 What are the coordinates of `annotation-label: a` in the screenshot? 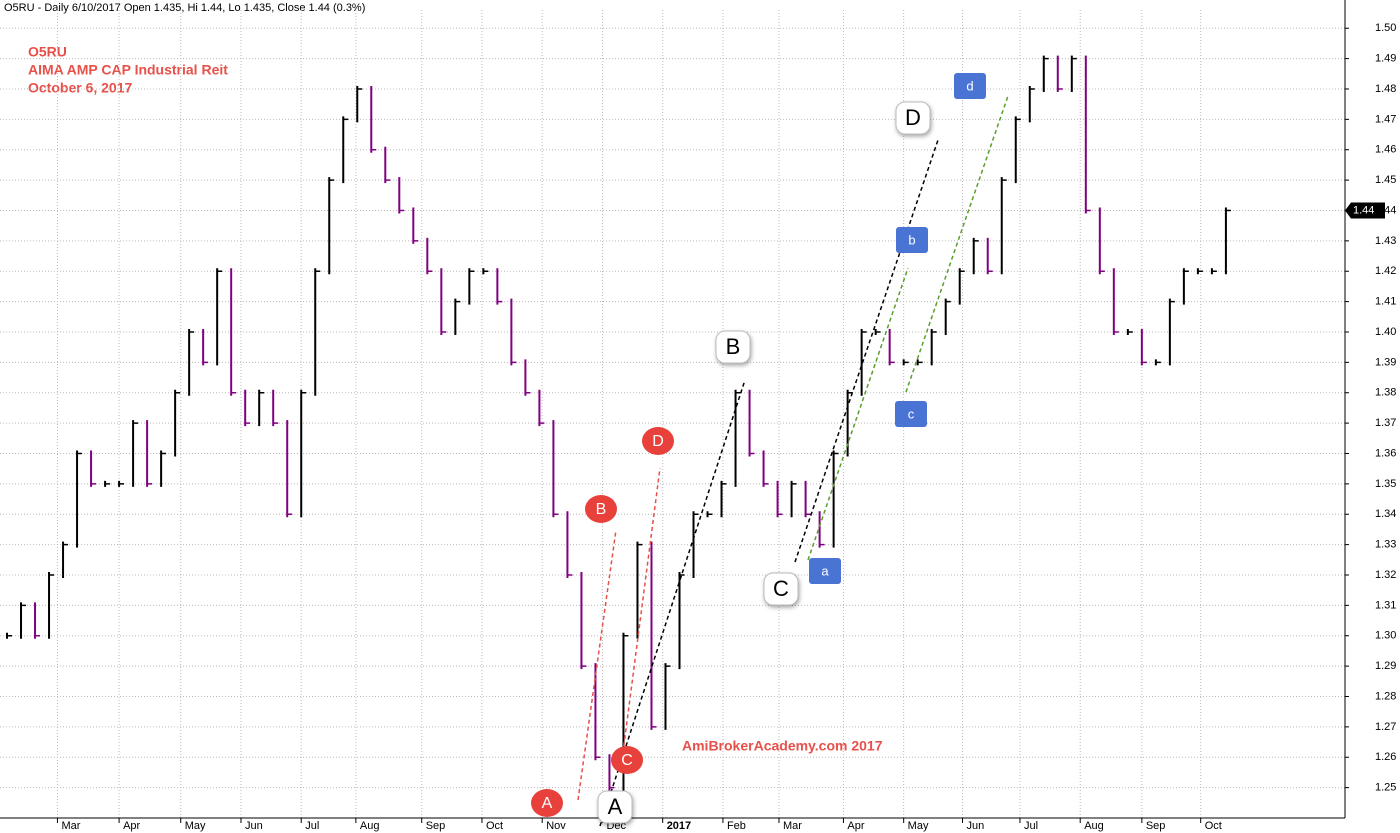 It's located at (825, 570).